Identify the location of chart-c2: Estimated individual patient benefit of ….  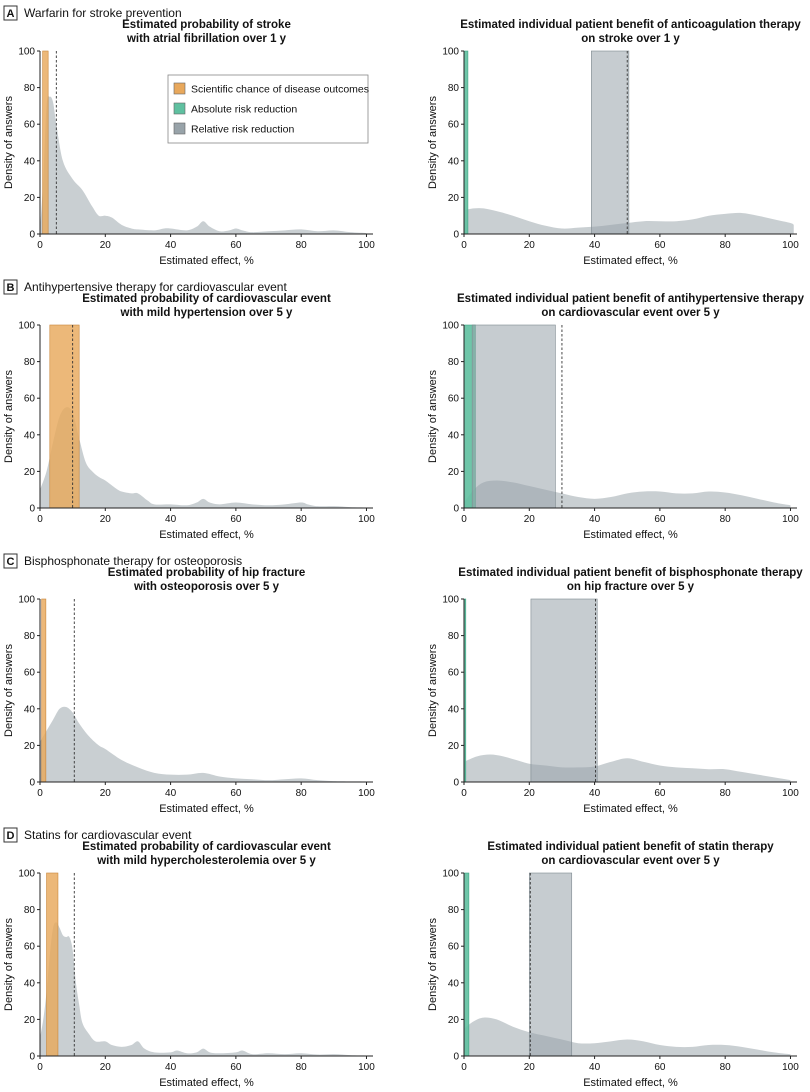
(615, 691).